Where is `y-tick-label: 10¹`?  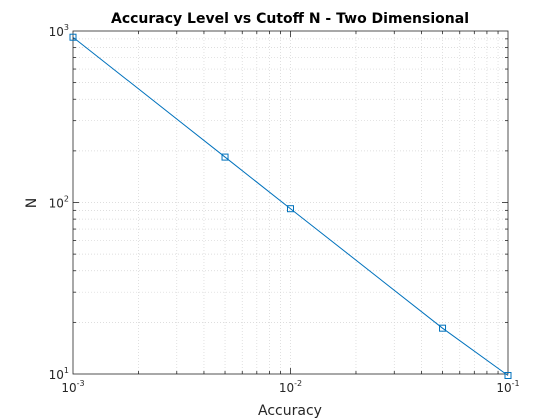 y-tick-label: 10¹ is located at coordinates (59, 374).